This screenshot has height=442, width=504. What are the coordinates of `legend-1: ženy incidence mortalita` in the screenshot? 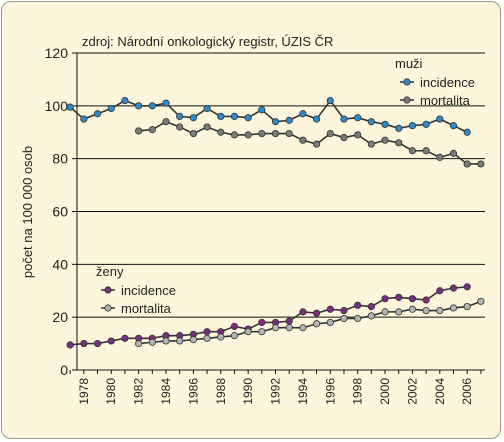 It's located at (136, 290).